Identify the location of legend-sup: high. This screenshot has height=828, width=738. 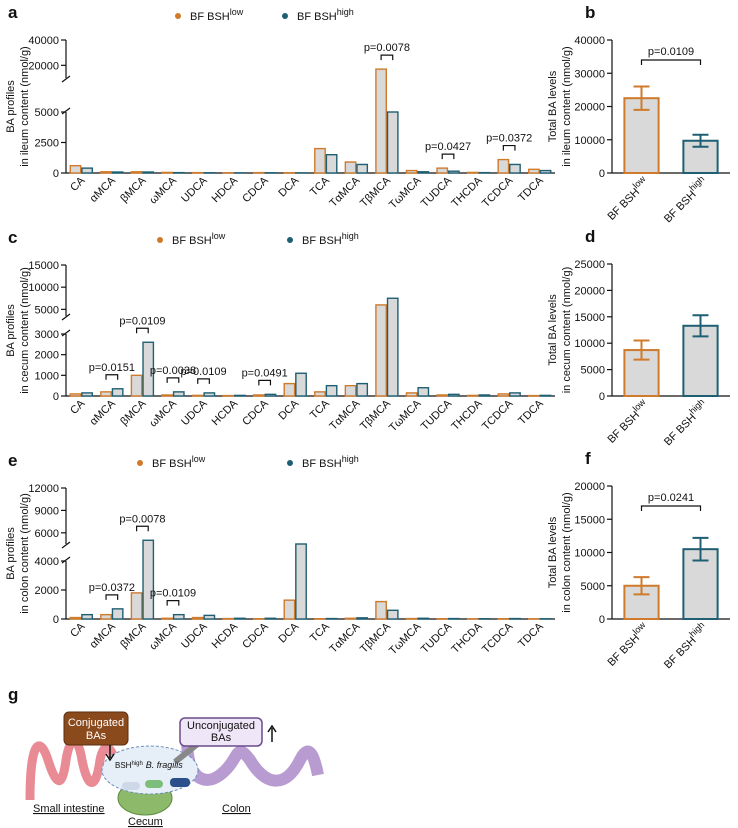
(350, 459).